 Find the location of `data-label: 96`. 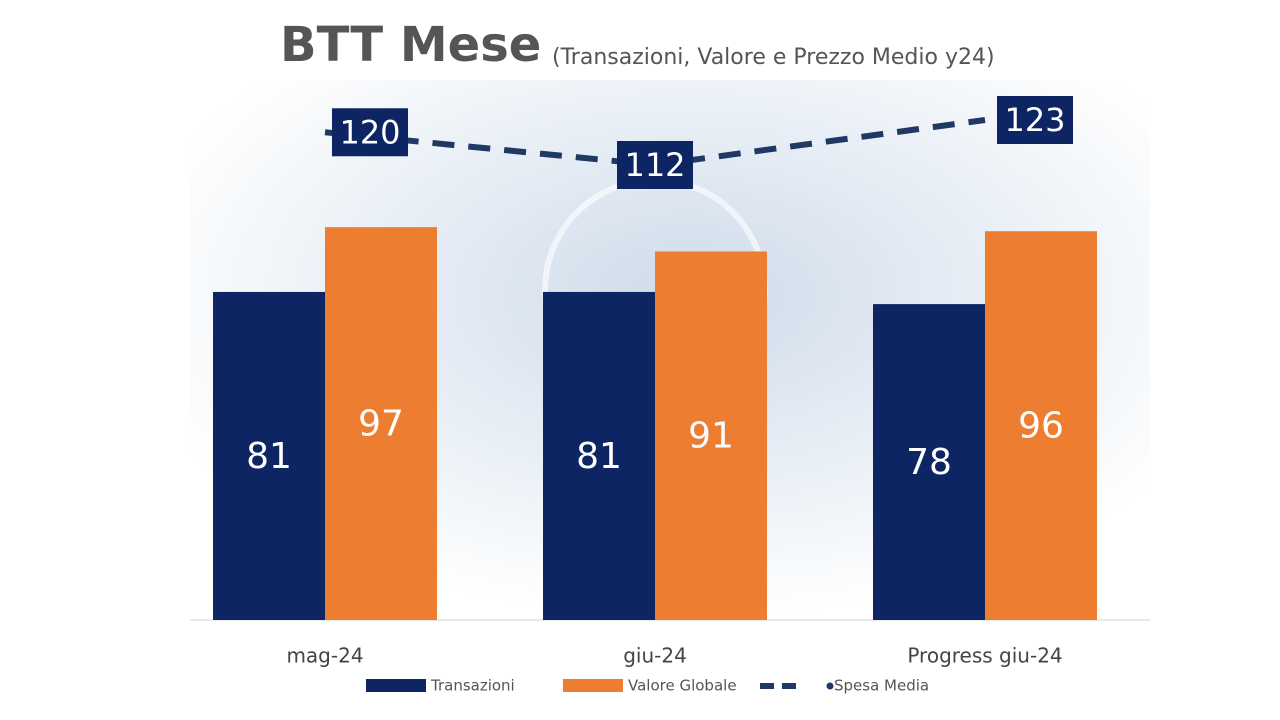

data-label: 96 is located at coordinates (1041, 426).